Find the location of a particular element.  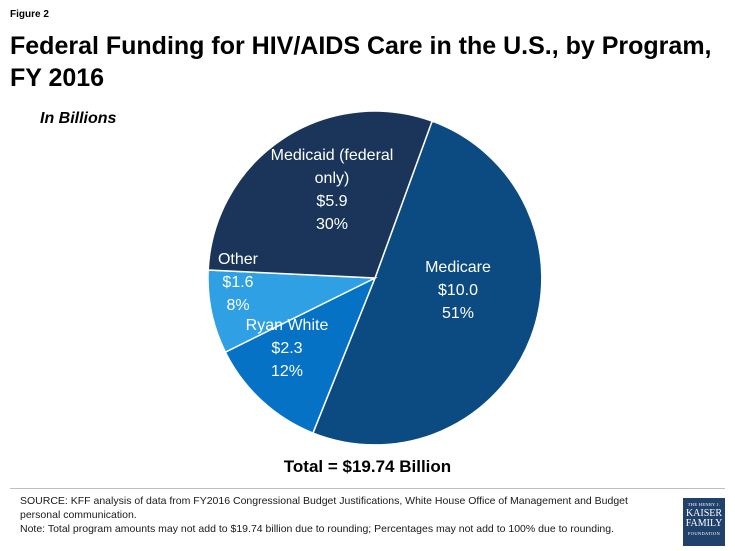

logo-line-4: FOUNDATION is located at coordinates (704, 533).